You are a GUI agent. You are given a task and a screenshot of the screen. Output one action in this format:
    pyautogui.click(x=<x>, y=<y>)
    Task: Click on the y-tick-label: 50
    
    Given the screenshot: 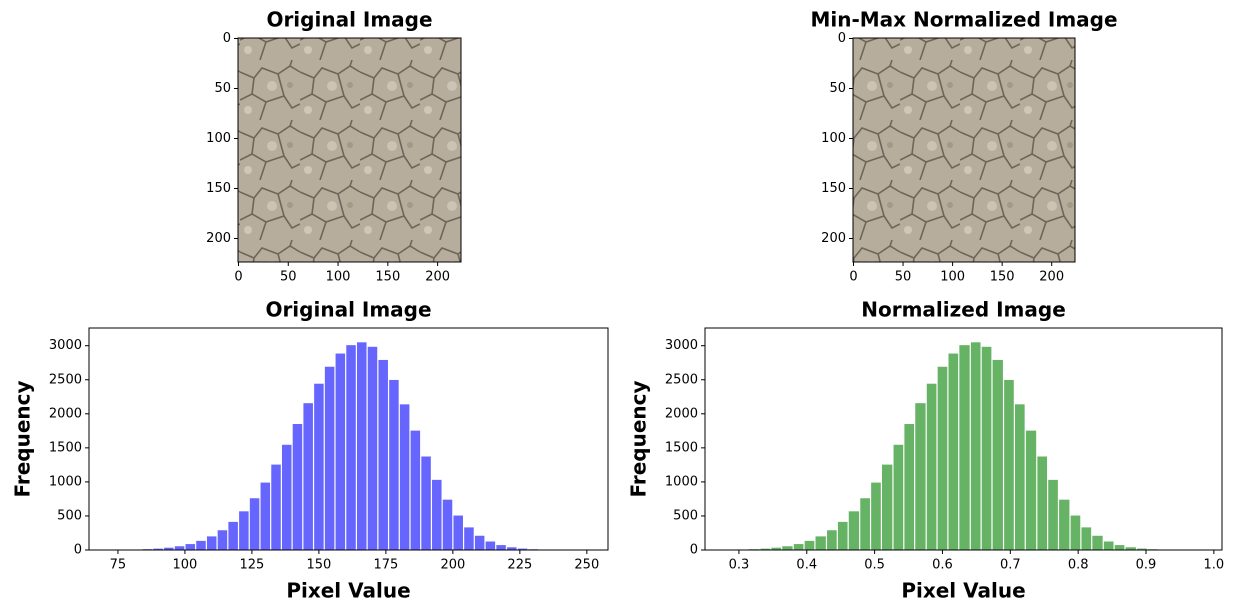 What is the action you would take?
    pyautogui.click(x=222, y=88)
    